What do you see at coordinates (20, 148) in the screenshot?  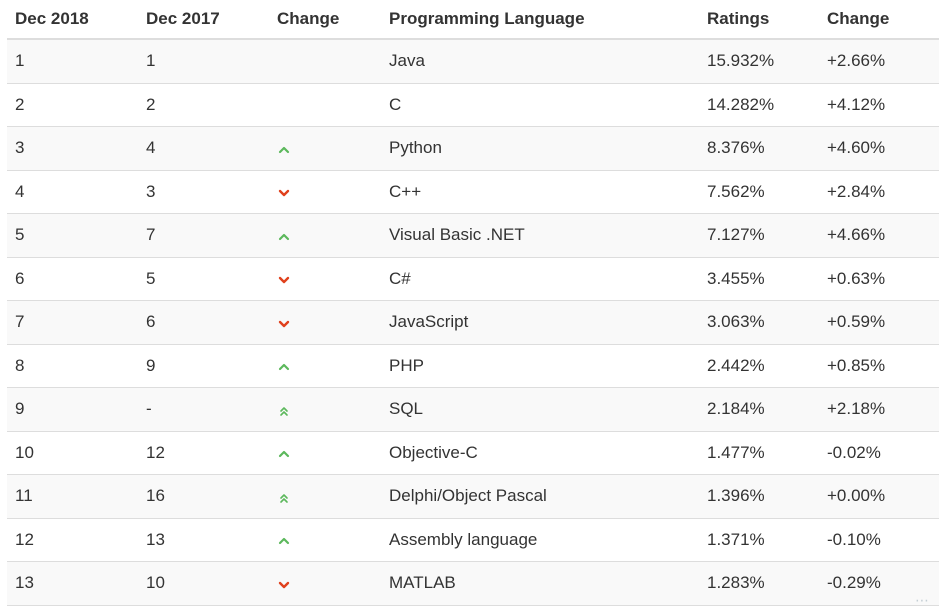 I see `rank-dec-2018: 3` at bounding box center [20, 148].